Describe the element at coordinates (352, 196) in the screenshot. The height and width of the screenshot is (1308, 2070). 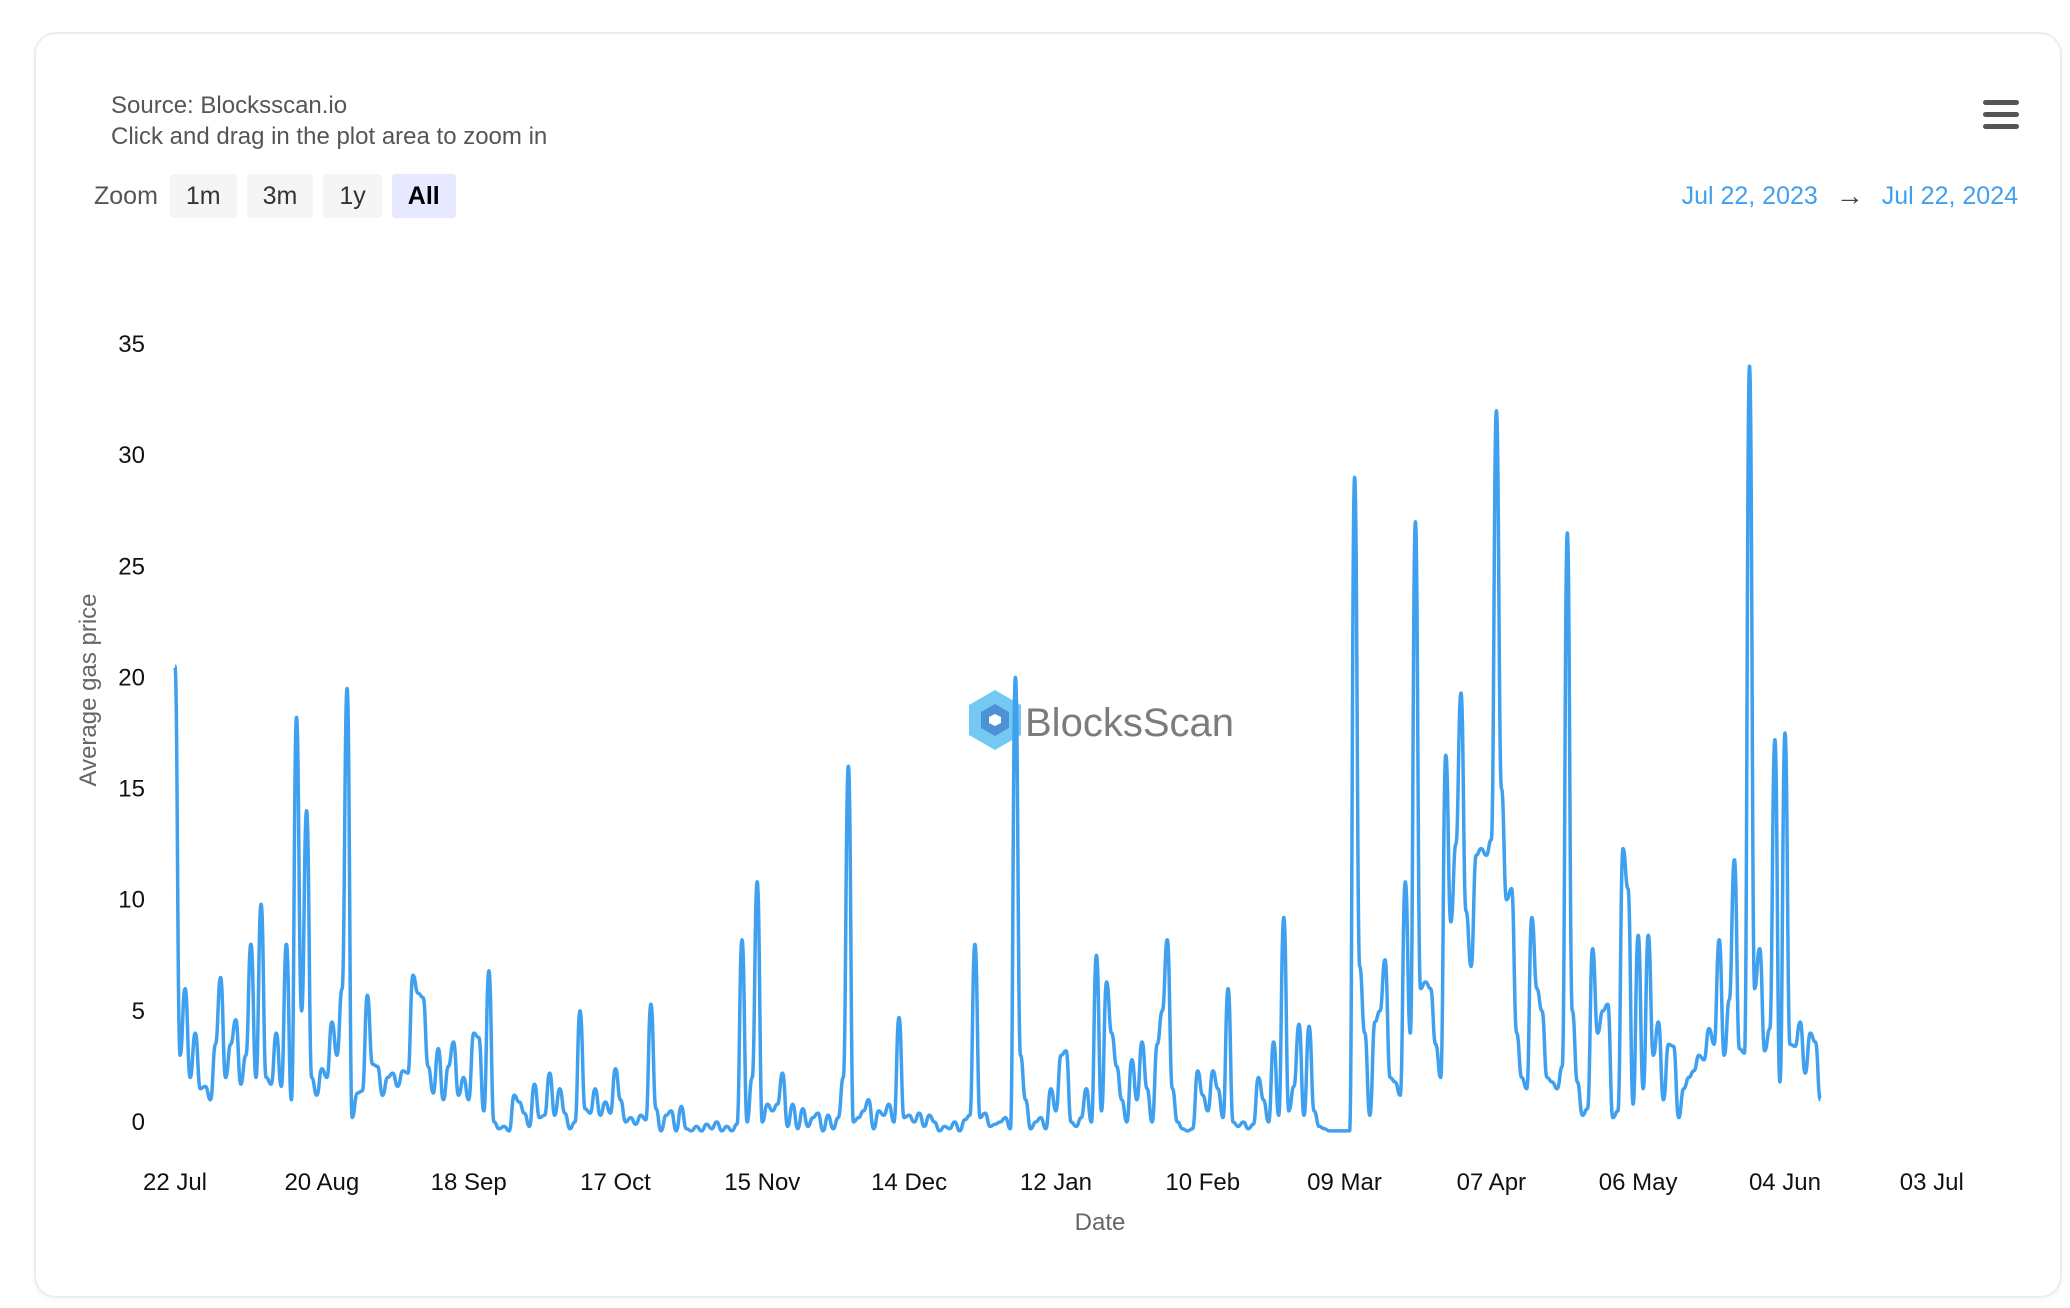
I see `zoom-1y-button: 1y` at that location.